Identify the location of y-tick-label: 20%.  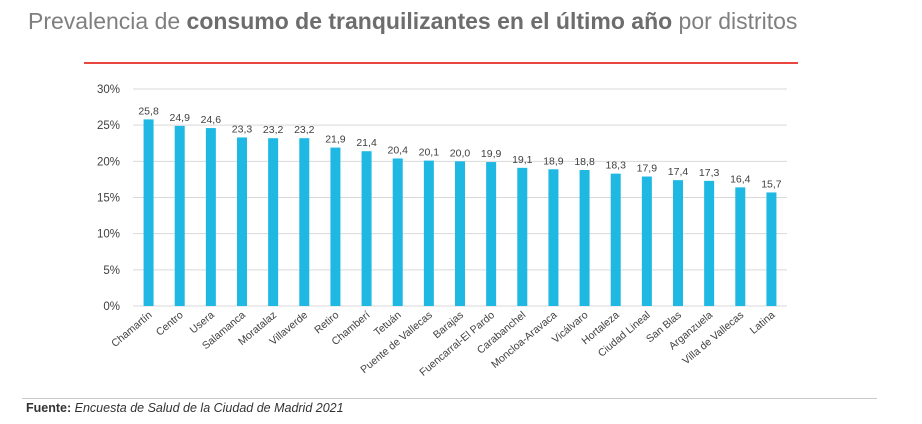
(108, 162).